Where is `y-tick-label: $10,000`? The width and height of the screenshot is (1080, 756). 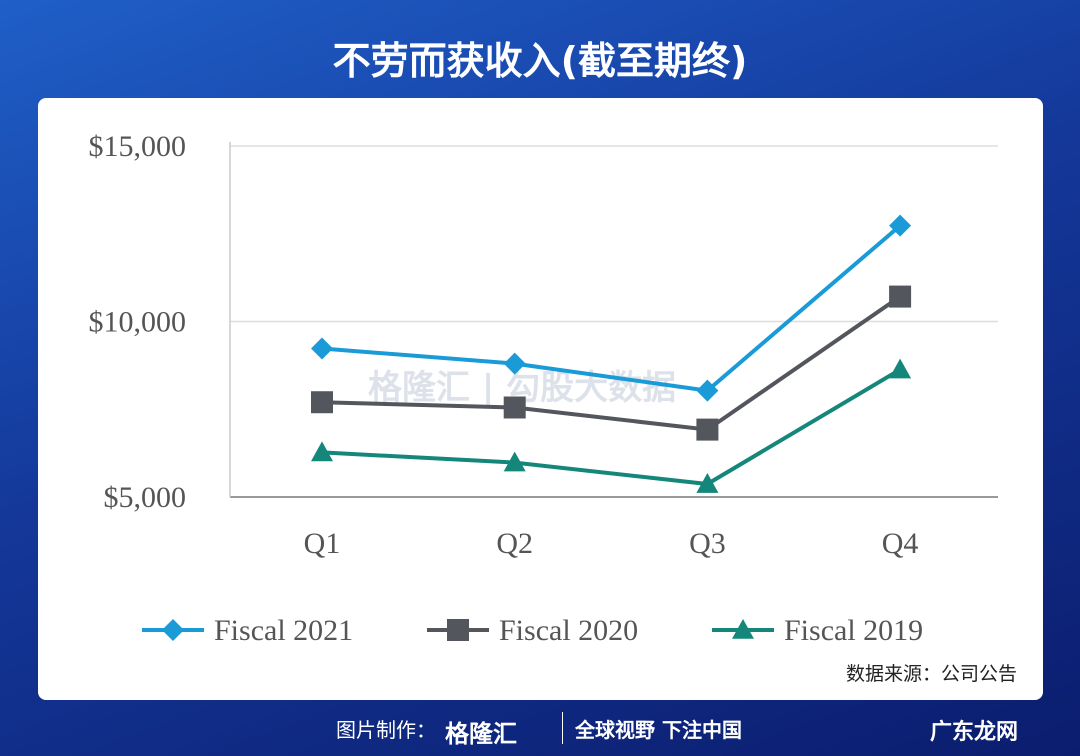
y-tick-label: $10,000 is located at coordinates (138, 322).